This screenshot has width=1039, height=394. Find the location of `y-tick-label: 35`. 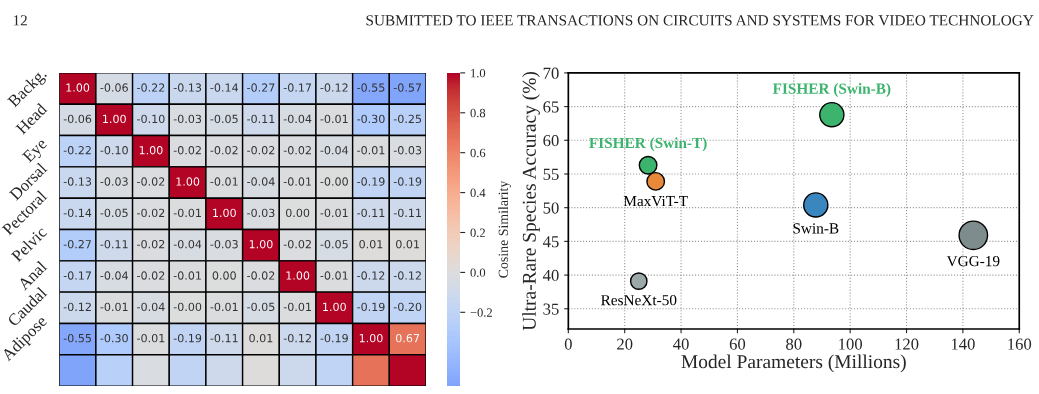

y-tick-label: 35 is located at coordinates (551, 309).